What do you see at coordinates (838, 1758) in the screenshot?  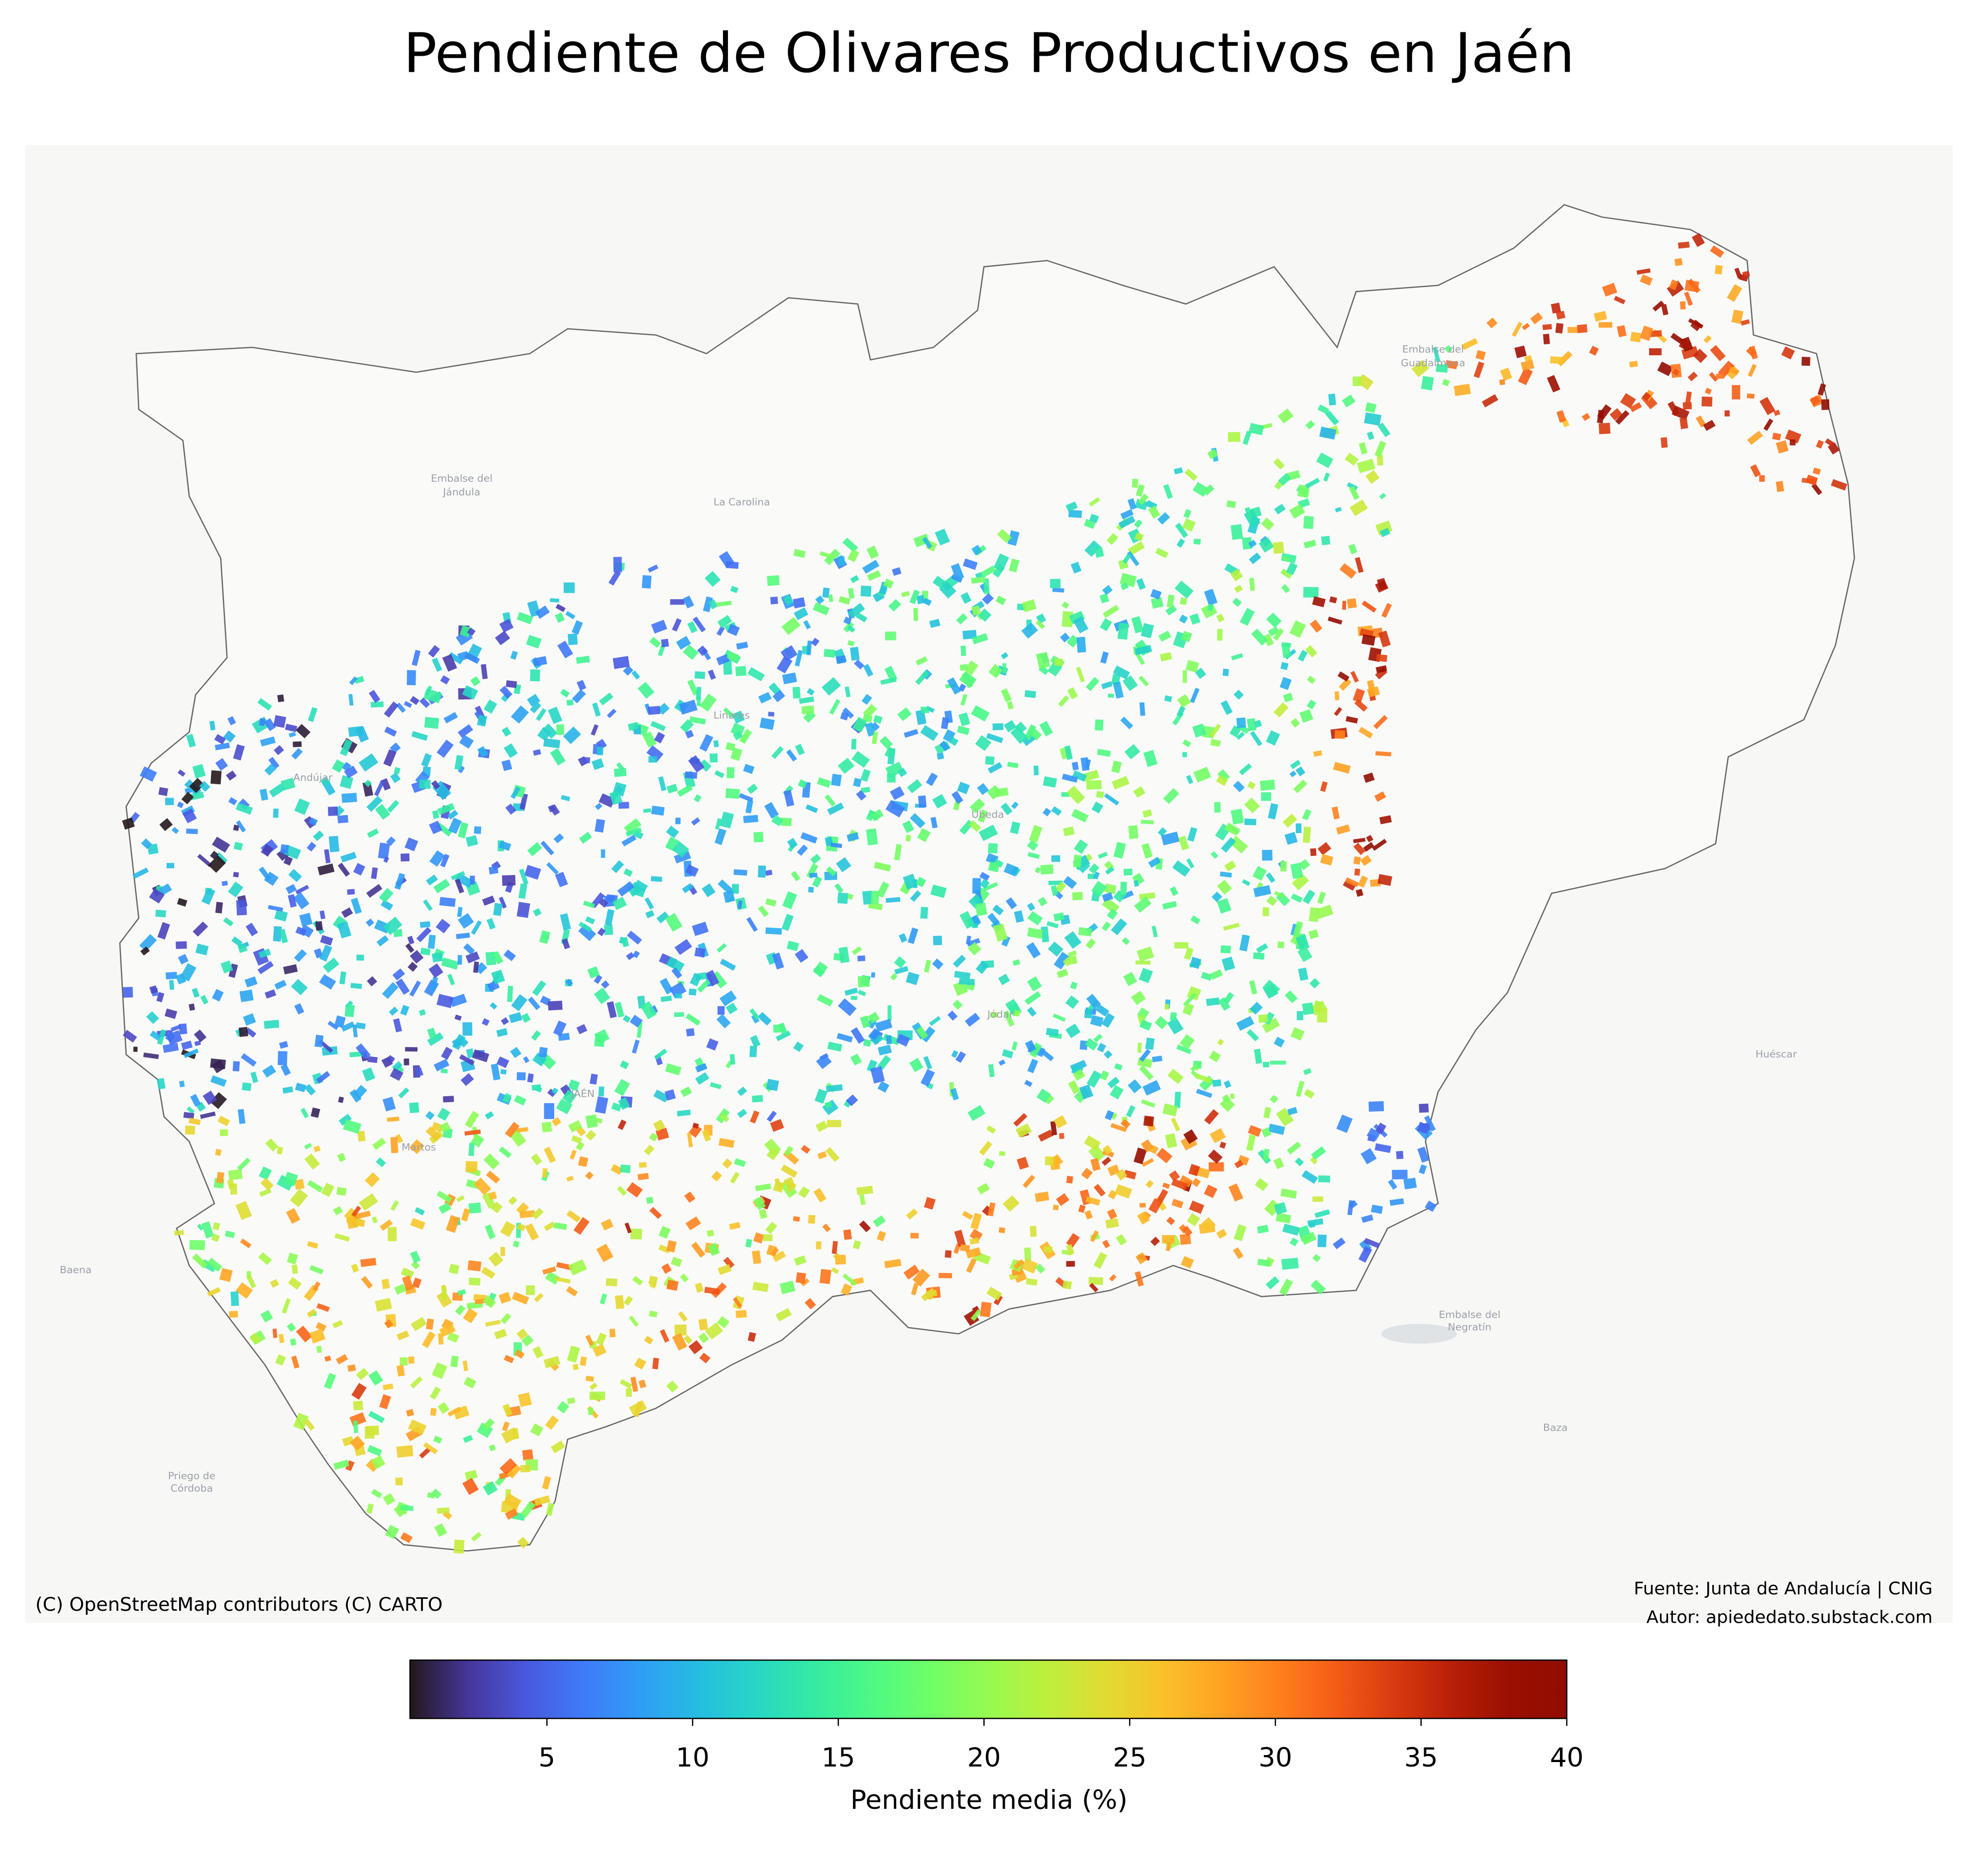 I see `colorbar-tick-label: 15` at bounding box center [838, 1758].